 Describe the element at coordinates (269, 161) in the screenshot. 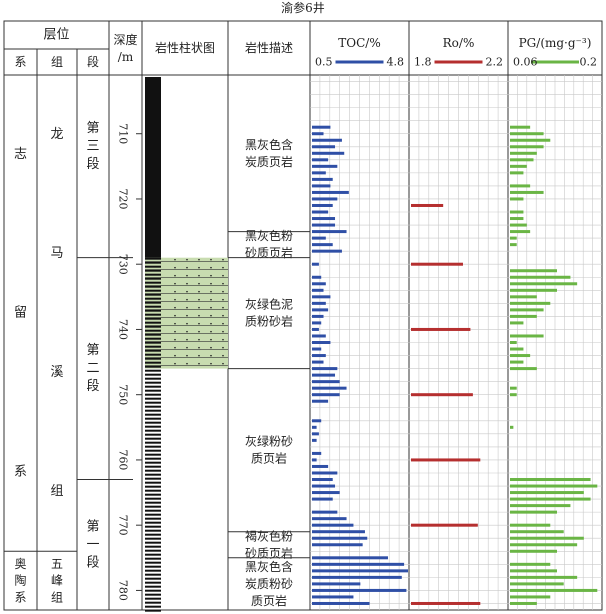

I see `lithology-description: 炭质页岩` at that location.